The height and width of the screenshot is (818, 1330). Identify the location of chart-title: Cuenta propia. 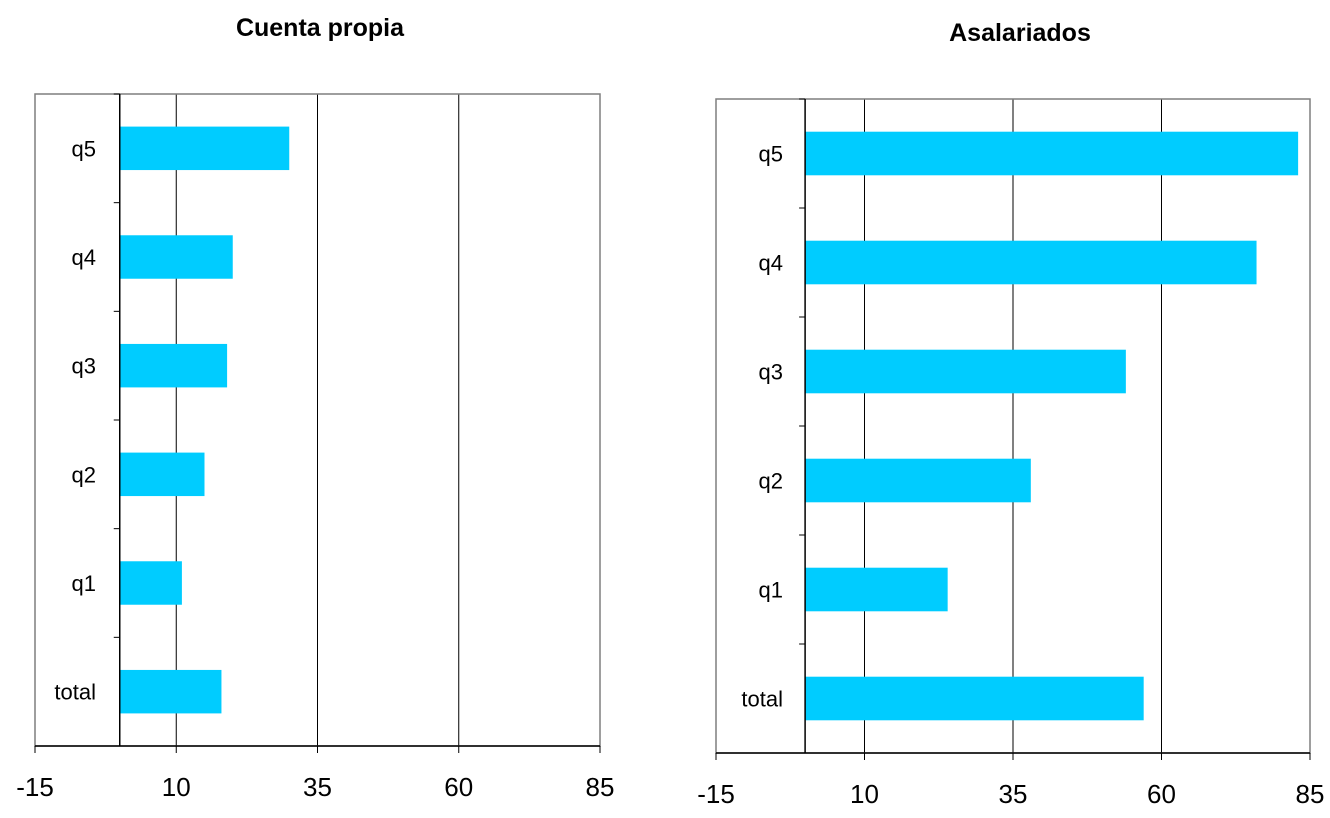
(320, 28).